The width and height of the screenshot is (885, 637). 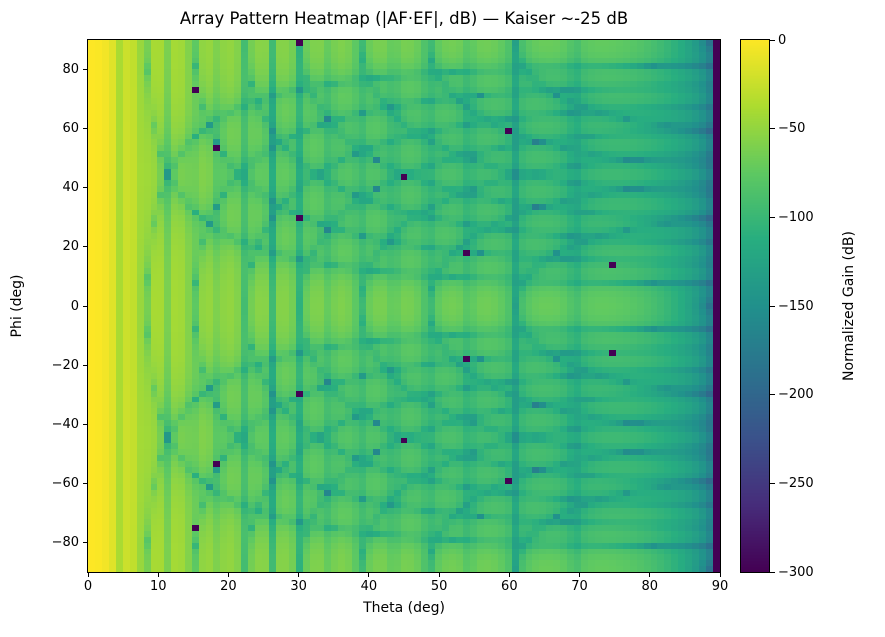 I want to click on colorbar-tick-label: −250, so click(x=796, y=483).